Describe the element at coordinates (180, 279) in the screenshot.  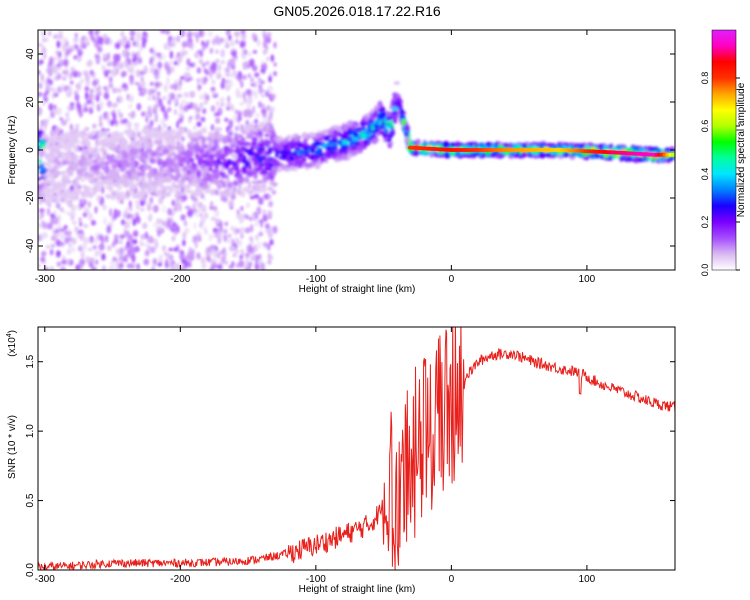
I see `x-tick-label: -200` at that location.